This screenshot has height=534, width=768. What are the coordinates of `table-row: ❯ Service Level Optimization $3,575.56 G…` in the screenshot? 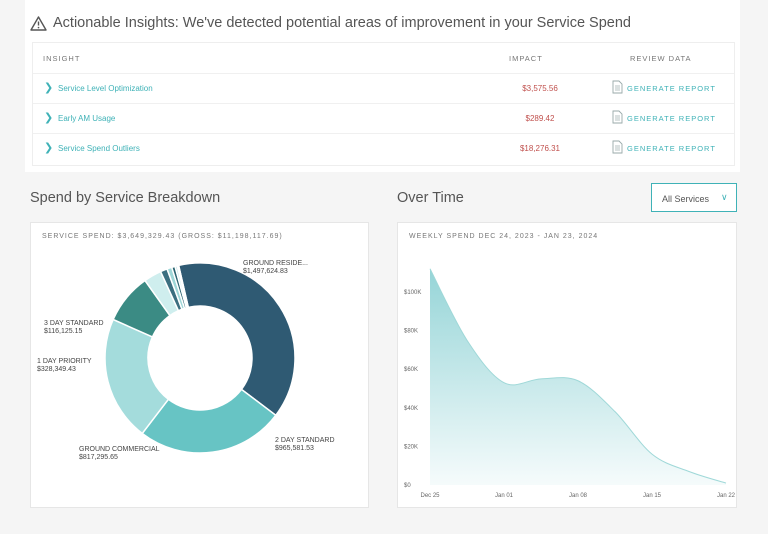 It's located at (383, 88).